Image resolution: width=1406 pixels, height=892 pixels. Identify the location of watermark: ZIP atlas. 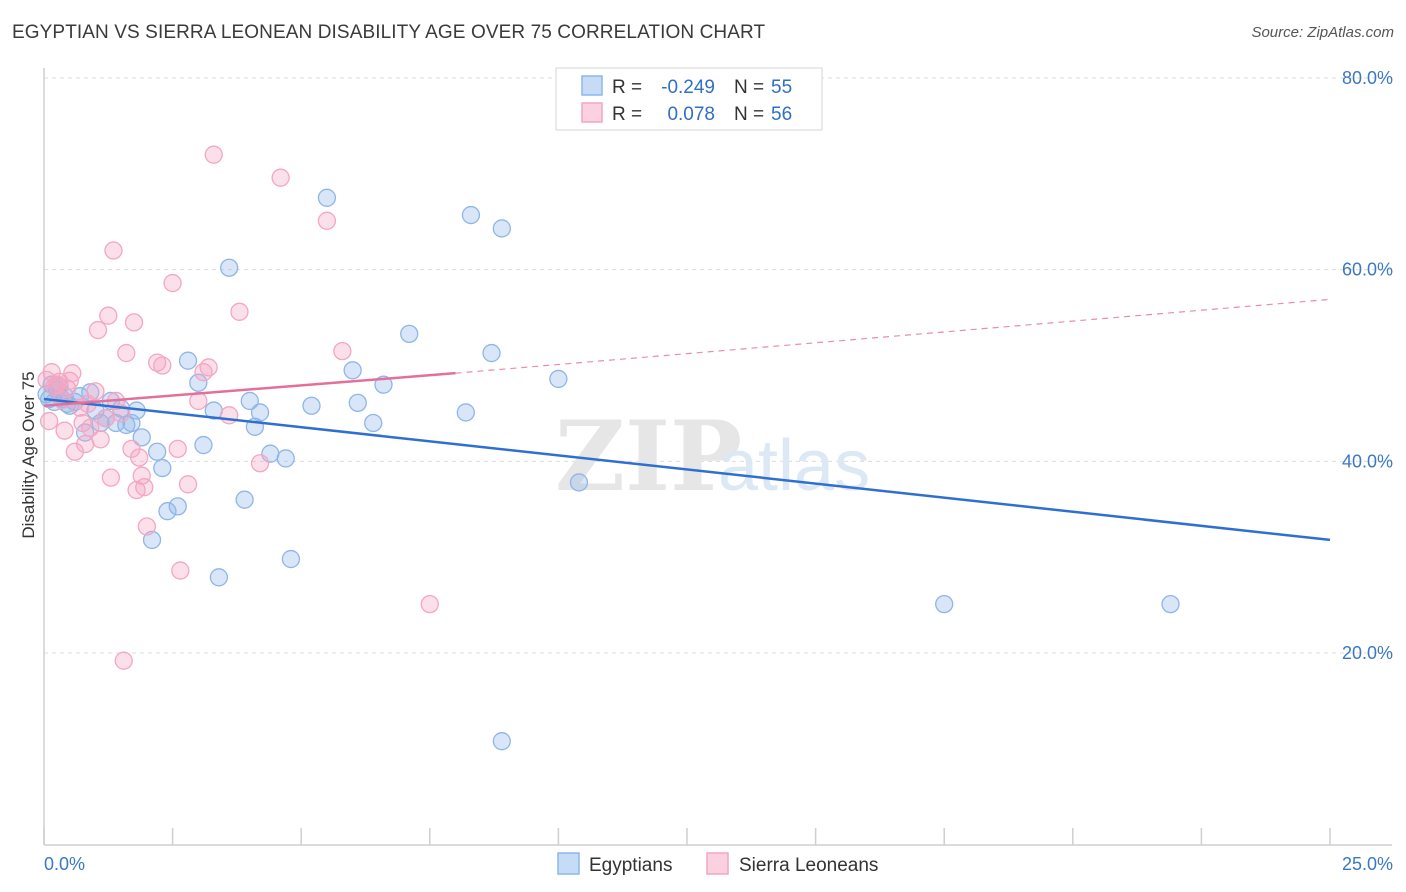
(712, 456).